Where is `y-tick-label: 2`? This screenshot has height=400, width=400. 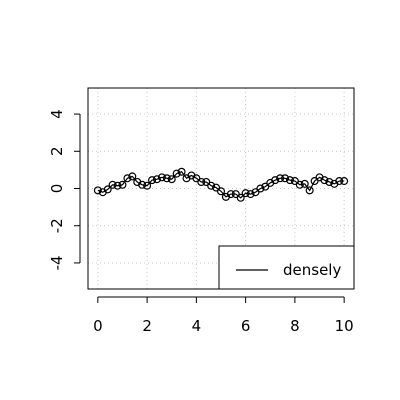
y-tick-label: 2 is located at coordinates (57, 152).